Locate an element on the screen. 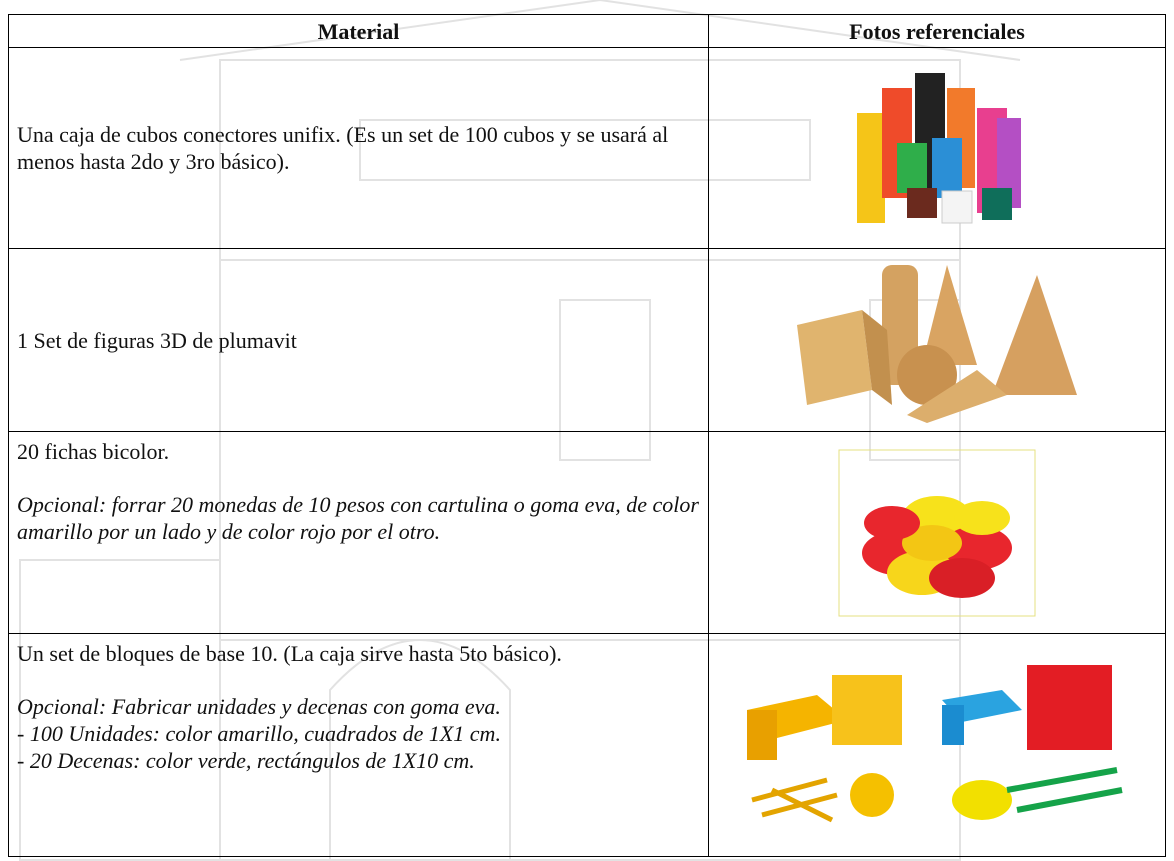 The image size is (1174, 861). header-row: Material Fotos referenciales is located at coordinates (587, 31).